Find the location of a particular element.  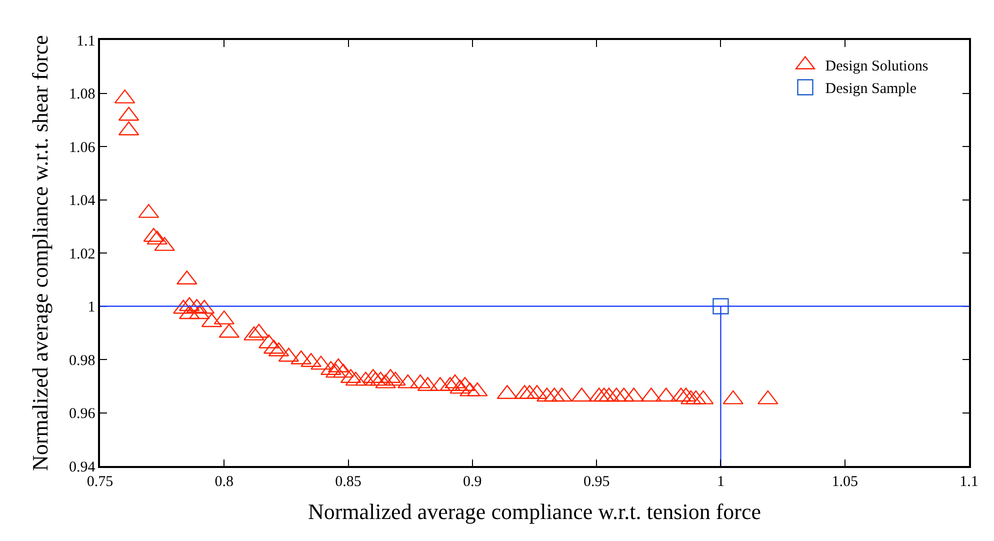

y-tick-label: 0.98 is located at coordinates (82, 360).